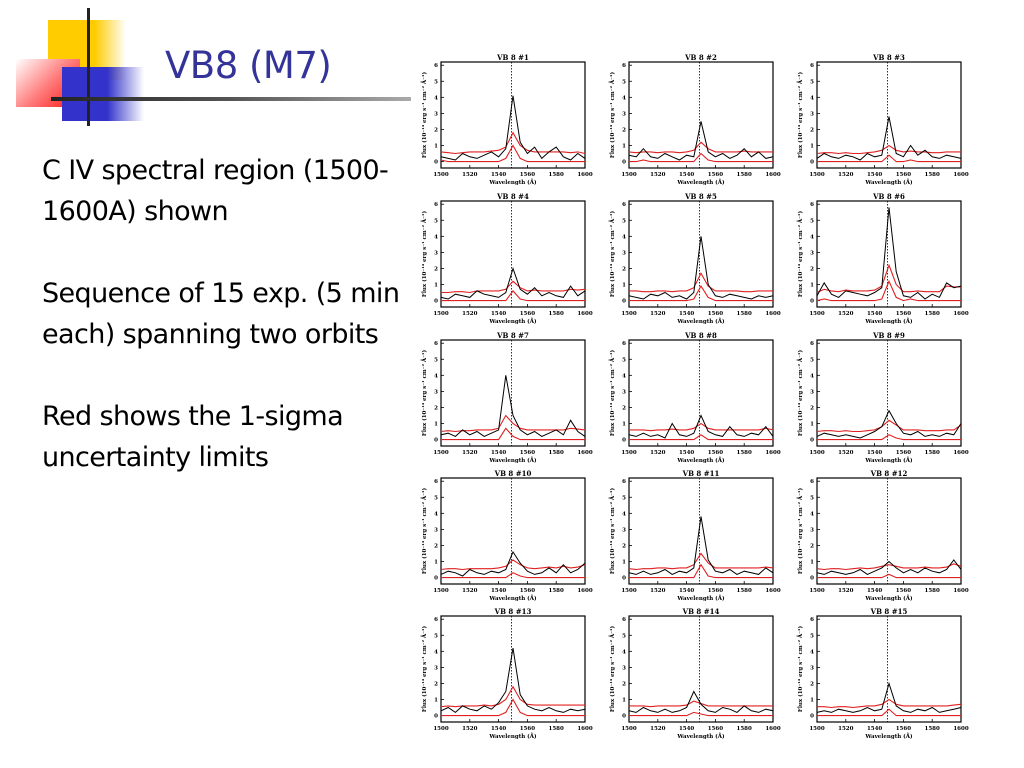 This screenshot has height=768, width=1024. What do you see at coordinates (513, 473) in the screenshot?
I see `panel-title: VB 8 #10` at bounding box center [513, 473].